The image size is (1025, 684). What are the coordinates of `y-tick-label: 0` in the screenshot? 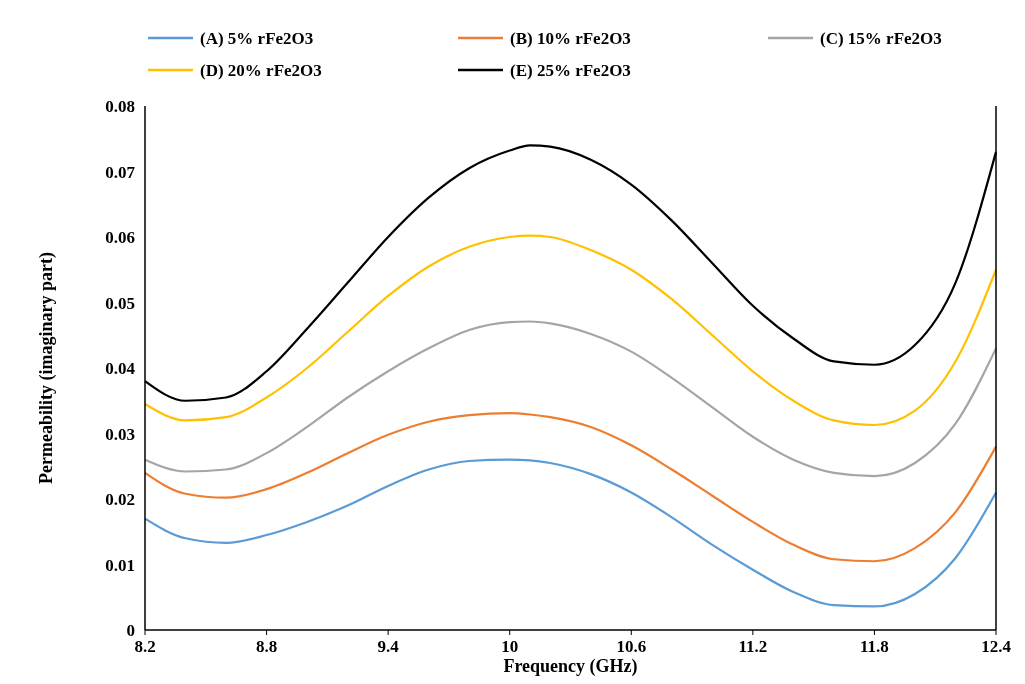 It's located at (130, 630).